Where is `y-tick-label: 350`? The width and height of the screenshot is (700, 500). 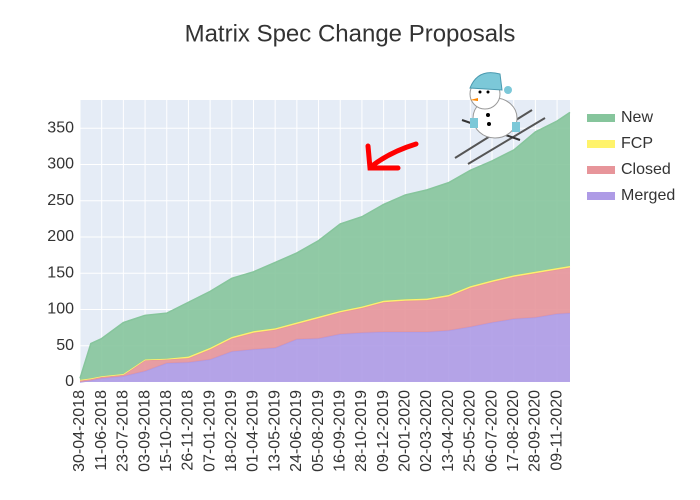
y-tick-label: 350 is located at coordinates (60, 127).